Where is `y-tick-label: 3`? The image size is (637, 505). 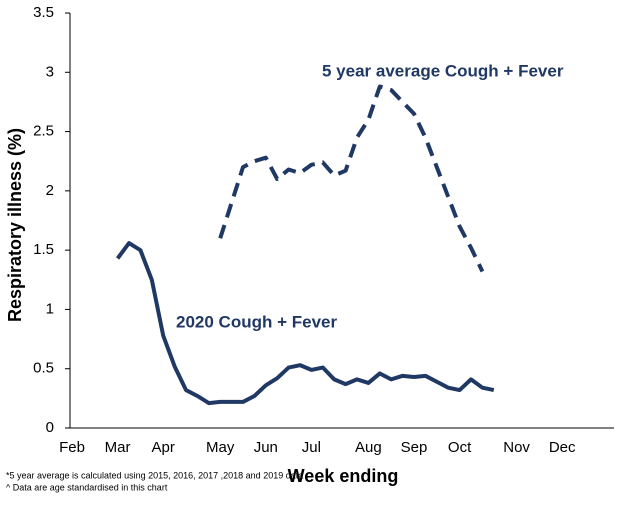
y-tick-label: 3 is located at coordinates (50, 71).